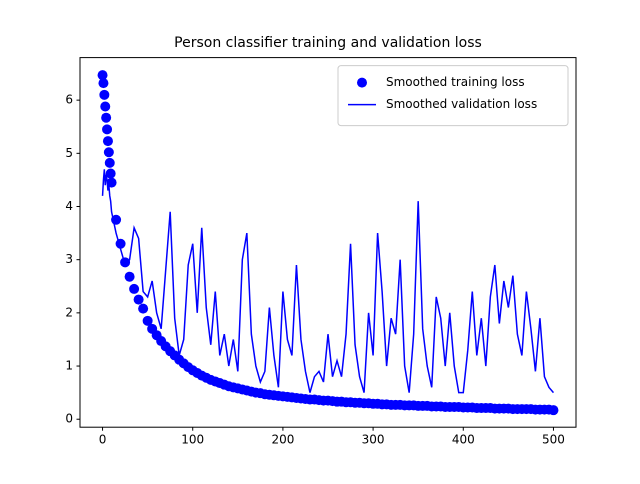  I want to click on y-tick-label: 6, so click(69, 100).